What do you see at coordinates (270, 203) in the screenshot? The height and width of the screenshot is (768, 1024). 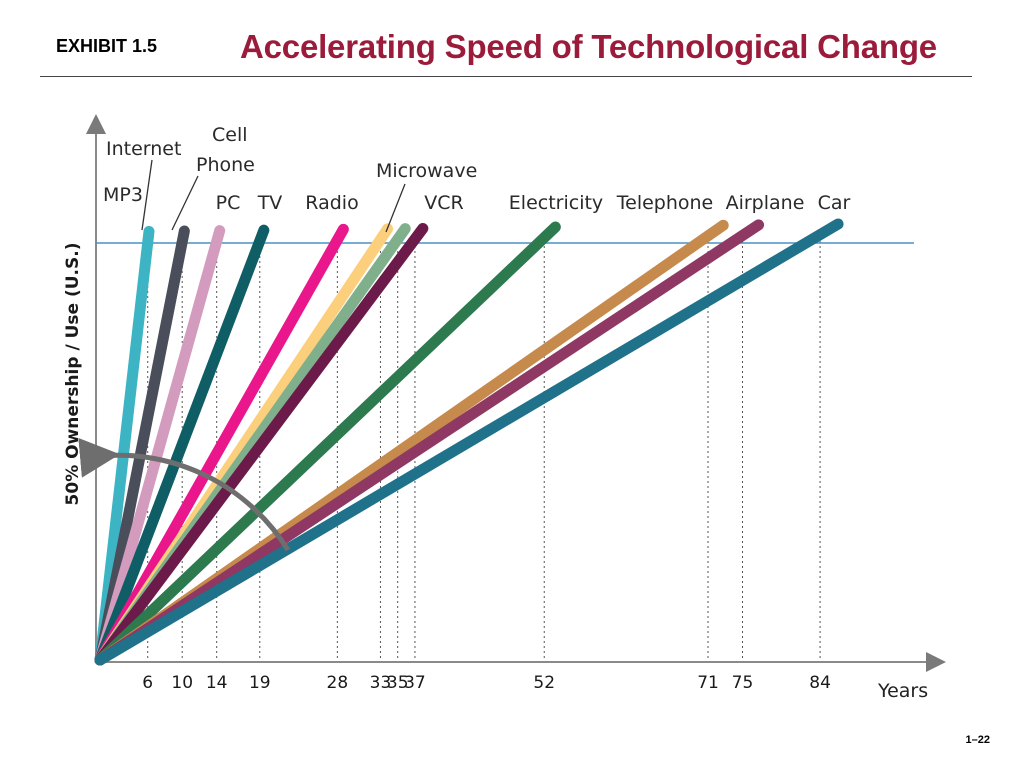 I see `series-label-tv: TV` at bounding box center [270, 203].